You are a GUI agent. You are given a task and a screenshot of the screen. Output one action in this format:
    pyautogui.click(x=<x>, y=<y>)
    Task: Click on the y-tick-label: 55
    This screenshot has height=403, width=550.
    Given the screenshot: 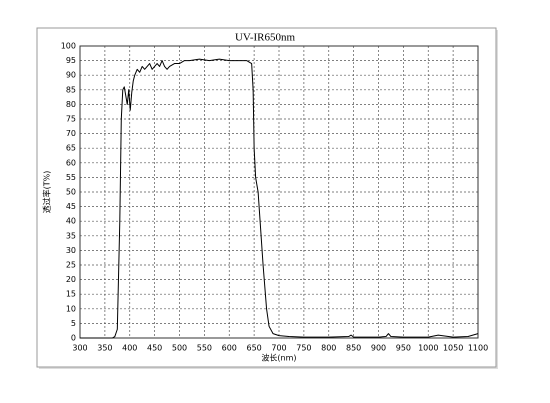 What is the action you would take?
    pyautogui.click(x=71, y=177)
    